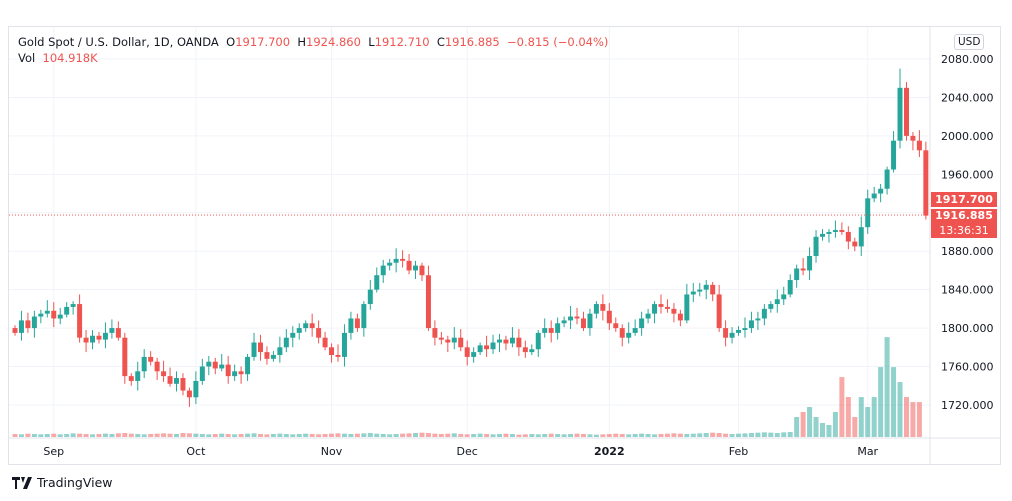 The image size is (1012, 501). Describe the element at coordinates (969, 42) in the screenshot. I see `currency-button: USD` at that location.